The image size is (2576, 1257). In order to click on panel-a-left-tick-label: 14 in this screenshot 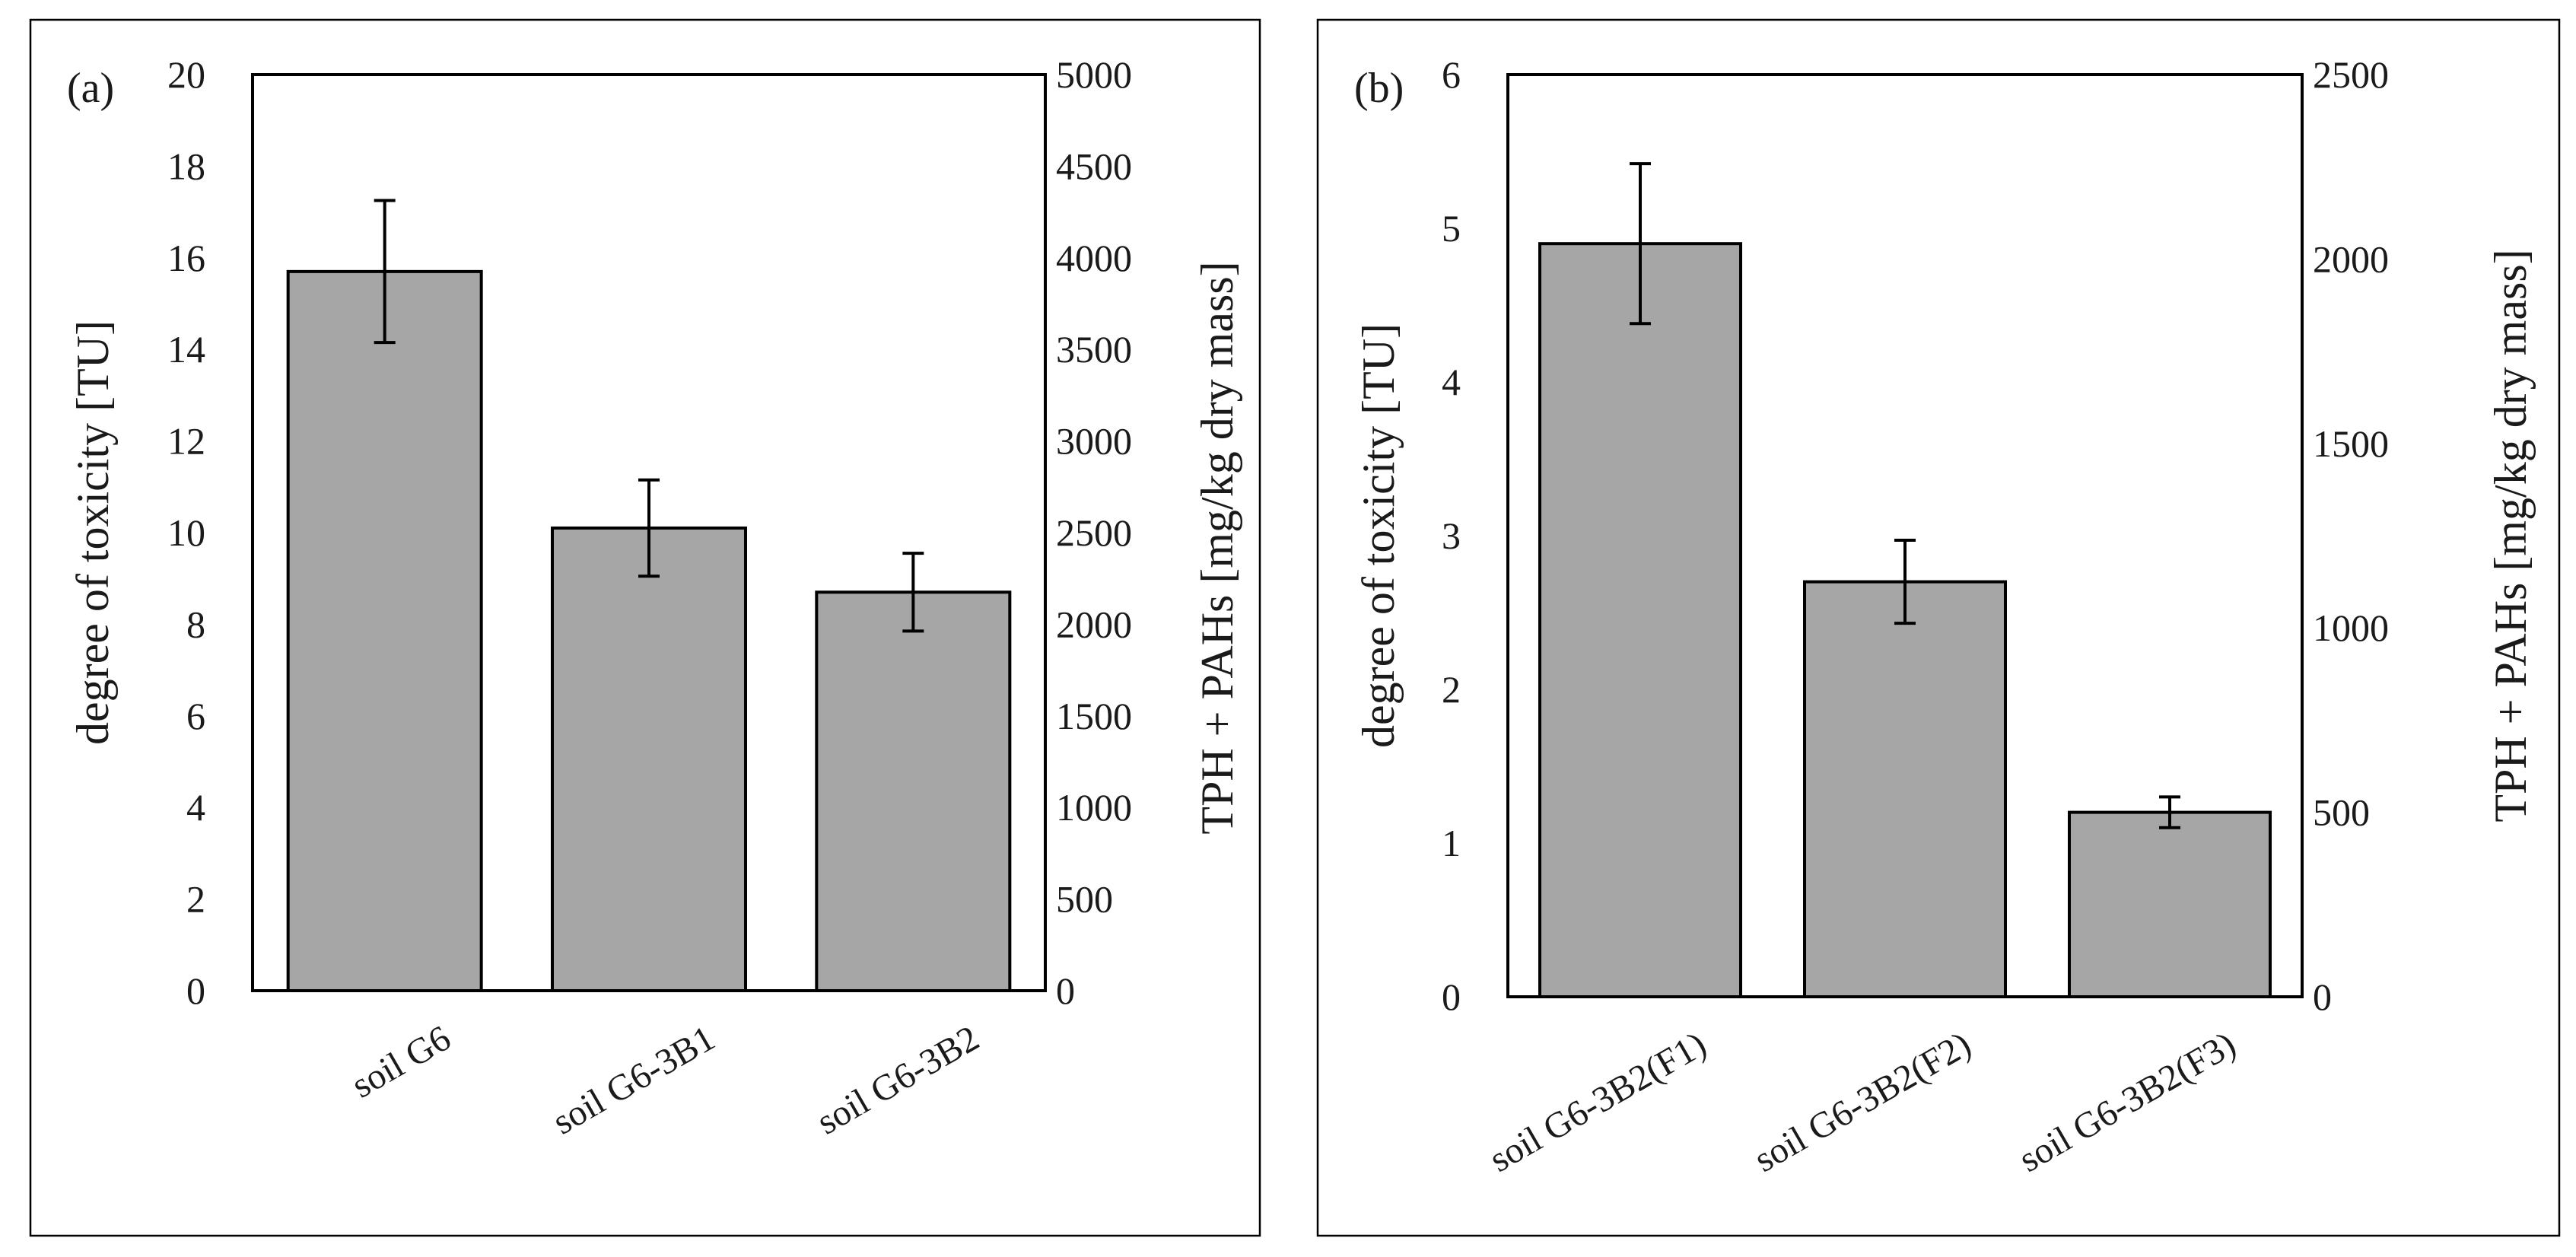, I will do `click(186, 349)`.